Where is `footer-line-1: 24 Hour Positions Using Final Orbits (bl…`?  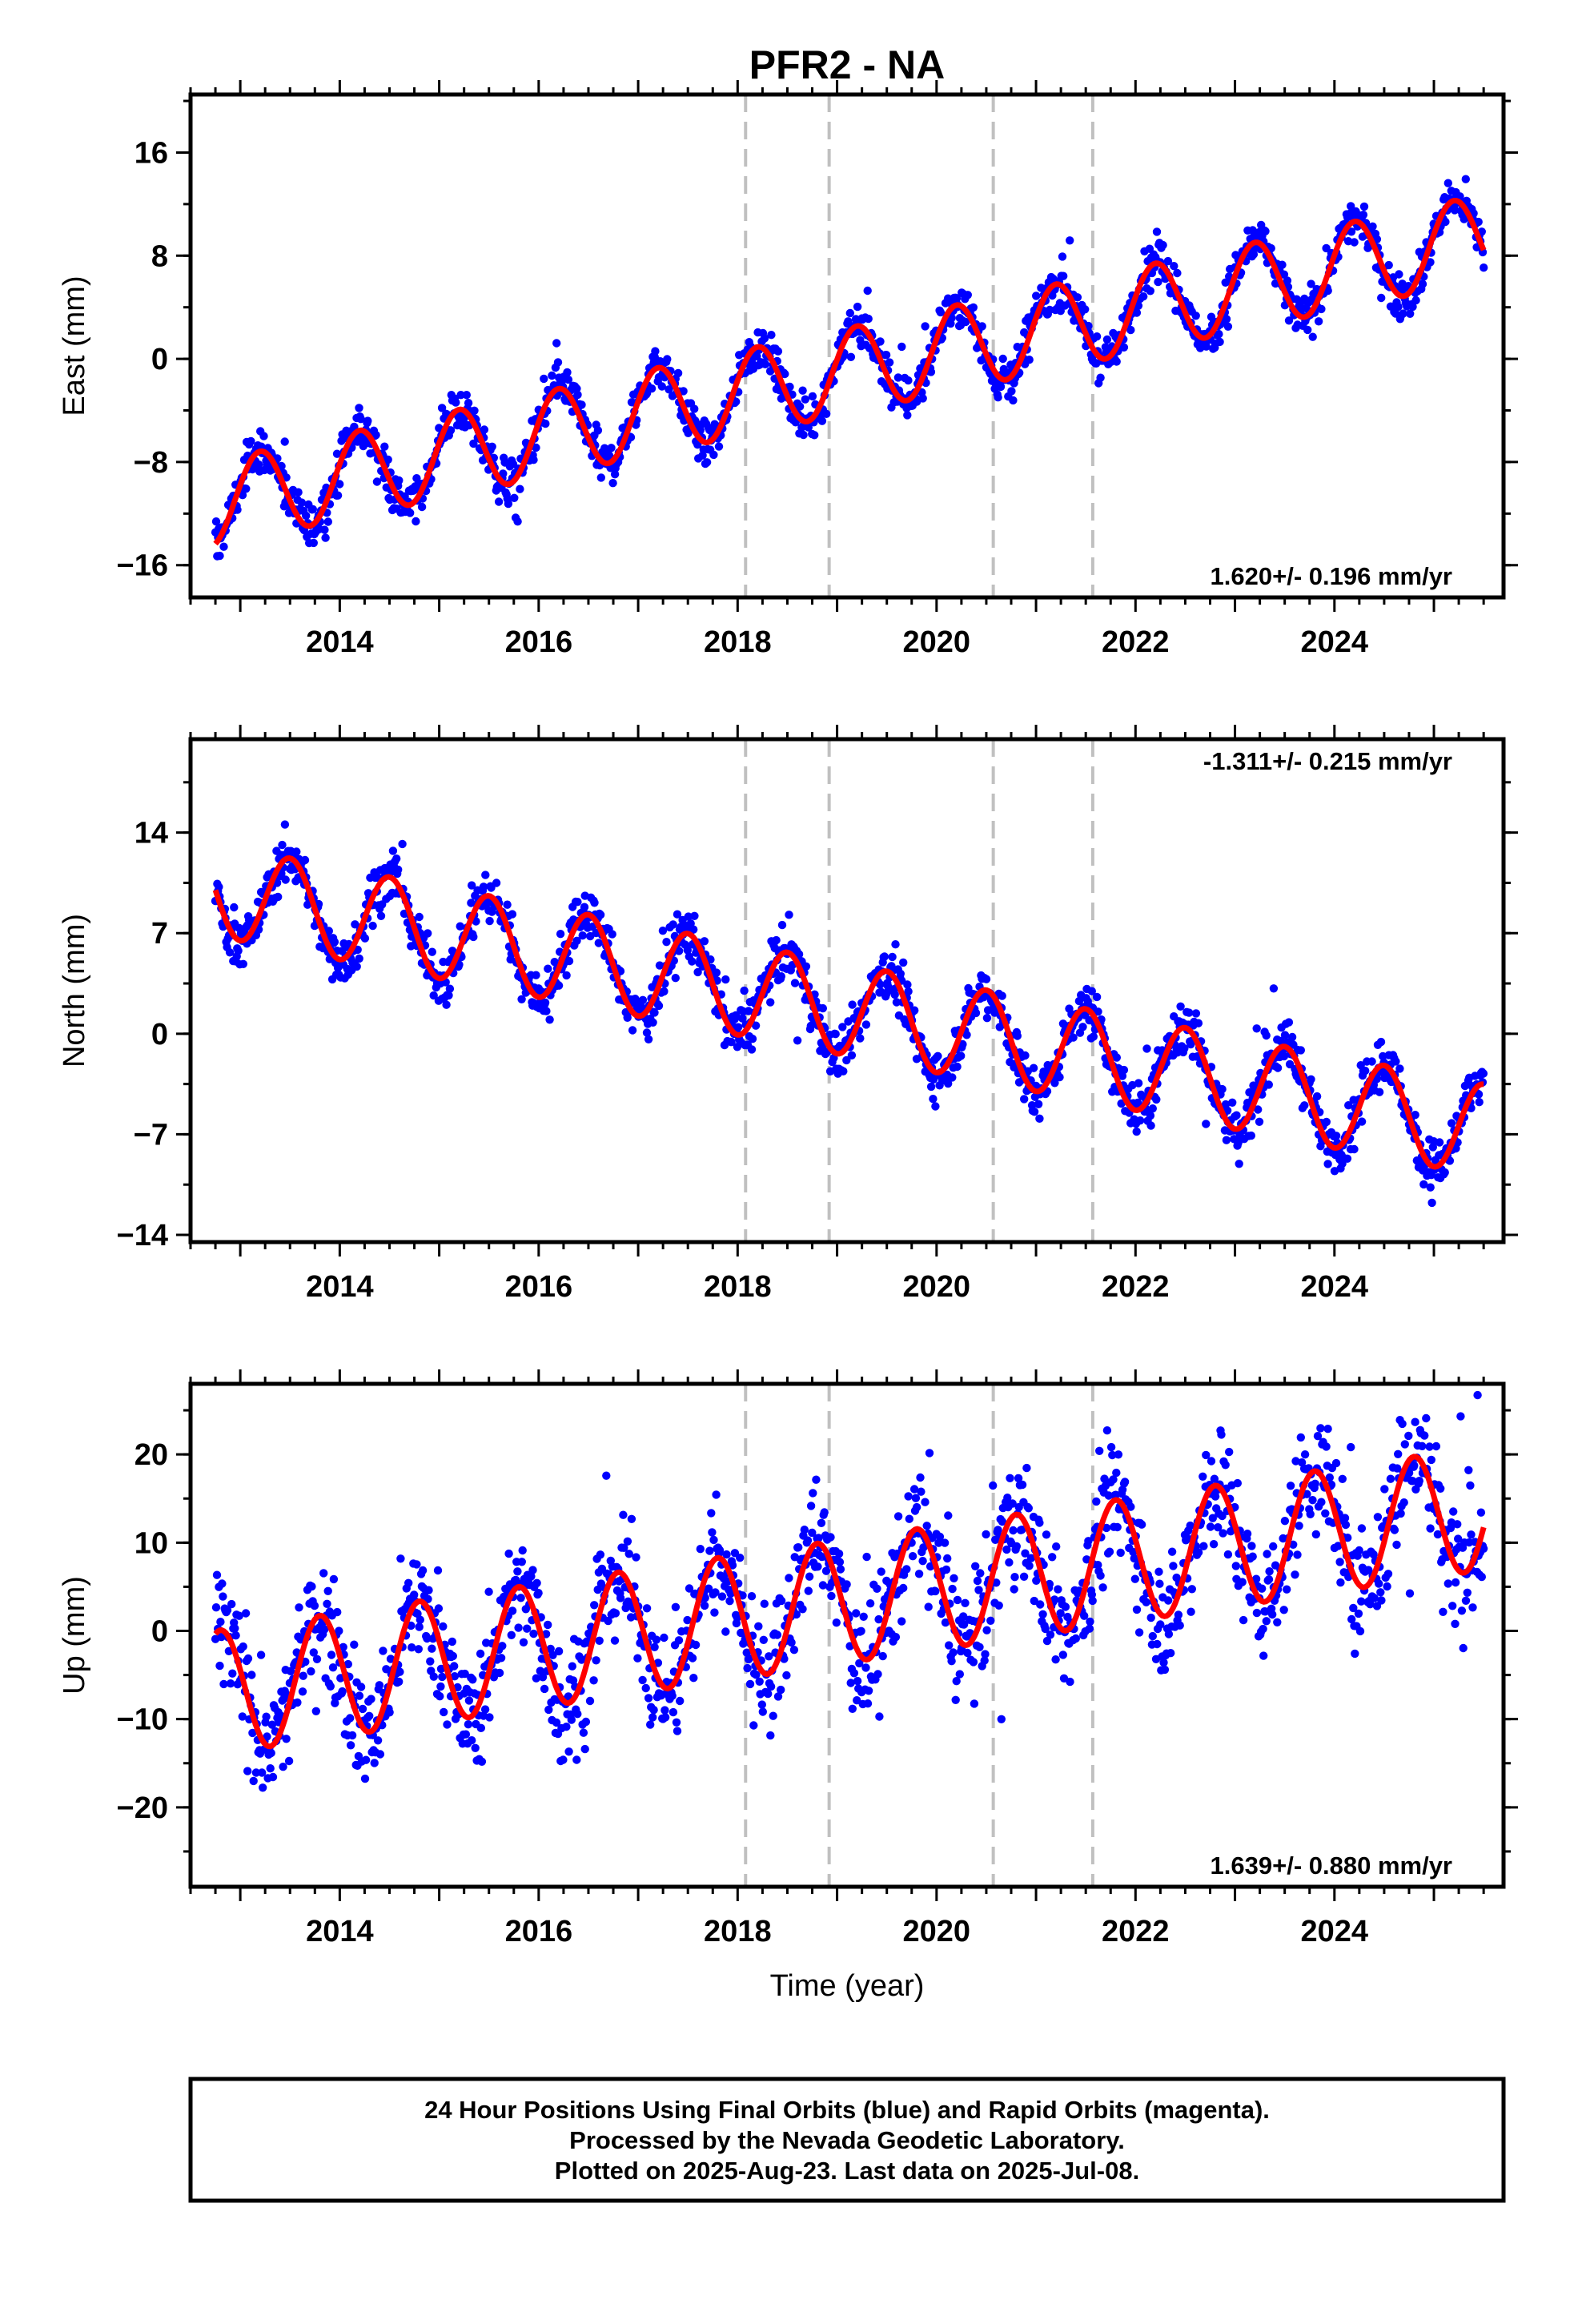 footer-line-1: 24 Hour Positions Using Final Orbits (bl… is located at coordinates (847, 2110).